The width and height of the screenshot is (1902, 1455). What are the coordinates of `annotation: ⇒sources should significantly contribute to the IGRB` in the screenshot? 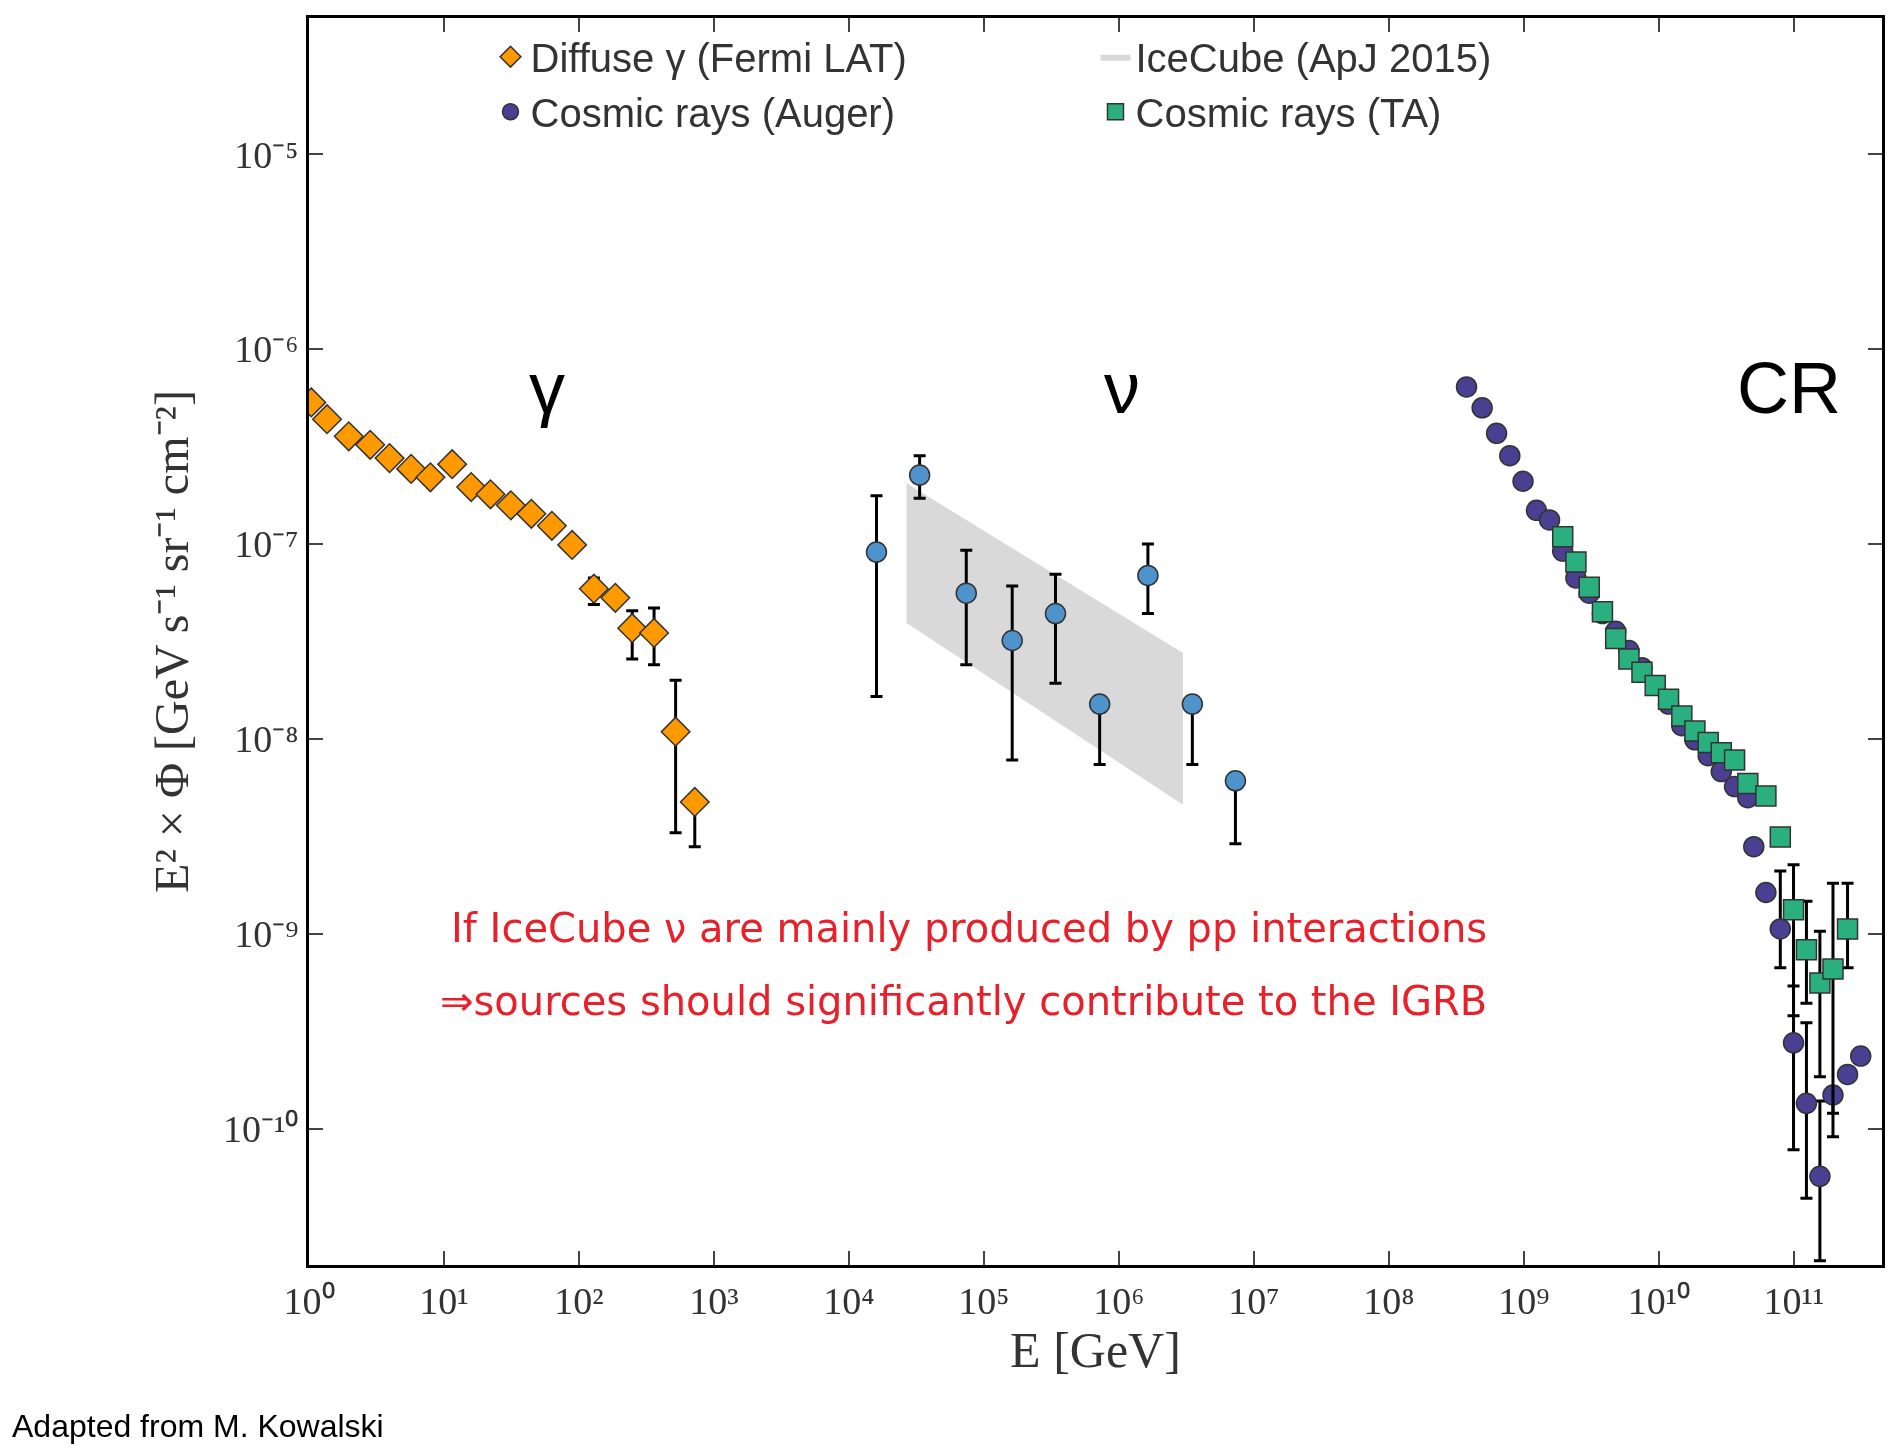 It's located at (964, 1001).